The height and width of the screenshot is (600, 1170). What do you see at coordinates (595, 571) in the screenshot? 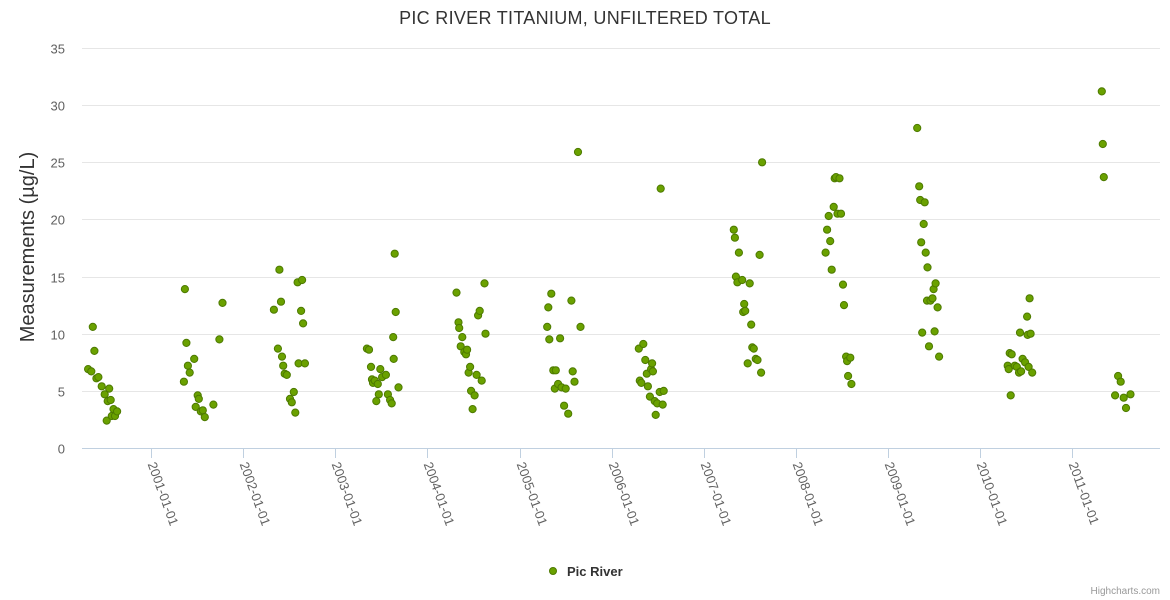
I see `legend-item-pic-river: Pic River` at bounding box center [595, 571].